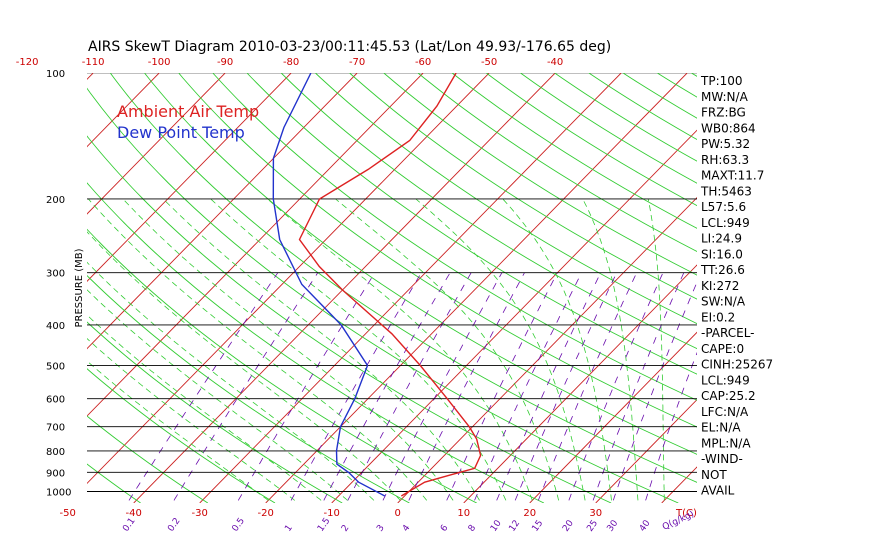 This screenshot has width=870, height=560. What do you see at coordinates (732, 176) in the screenshot?
I see `index-item: MAXT:11.7` at bounding box center [732, 176].